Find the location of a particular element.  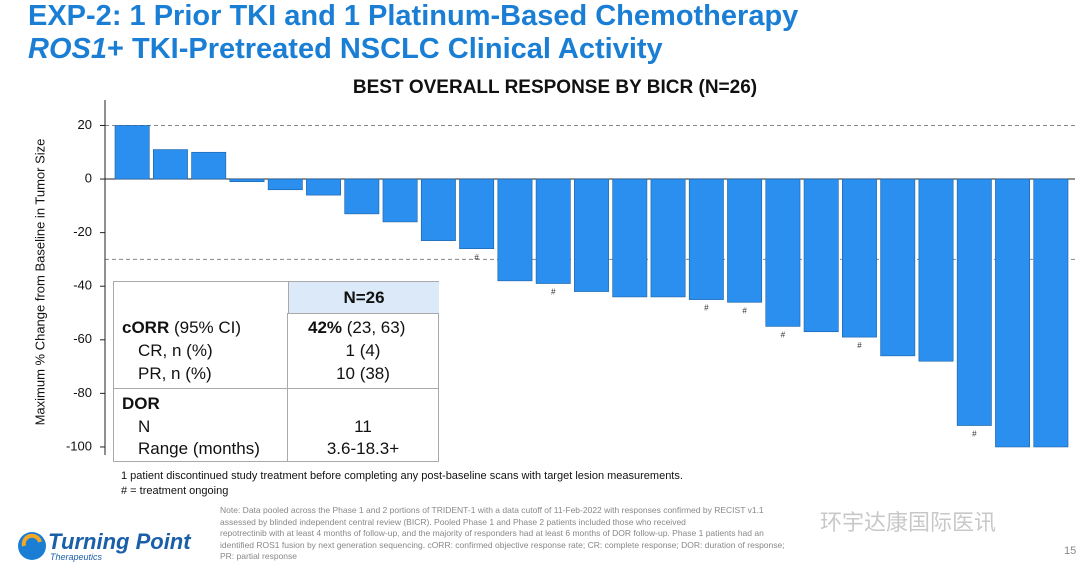

y-tick-label: -100 is located at coordinates (79, 445).